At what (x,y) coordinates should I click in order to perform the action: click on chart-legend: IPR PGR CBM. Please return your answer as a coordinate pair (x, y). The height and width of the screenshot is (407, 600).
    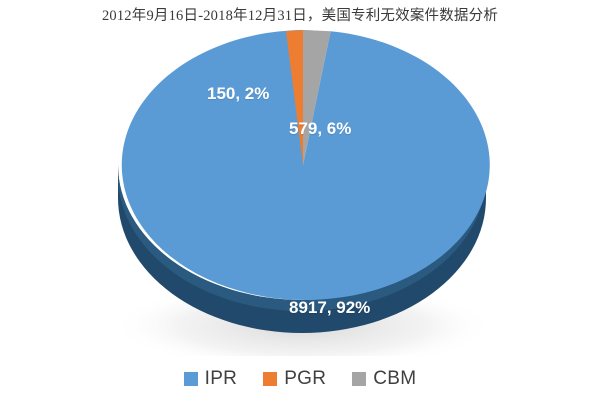
    Looking at the image, I should click on (300, 379).